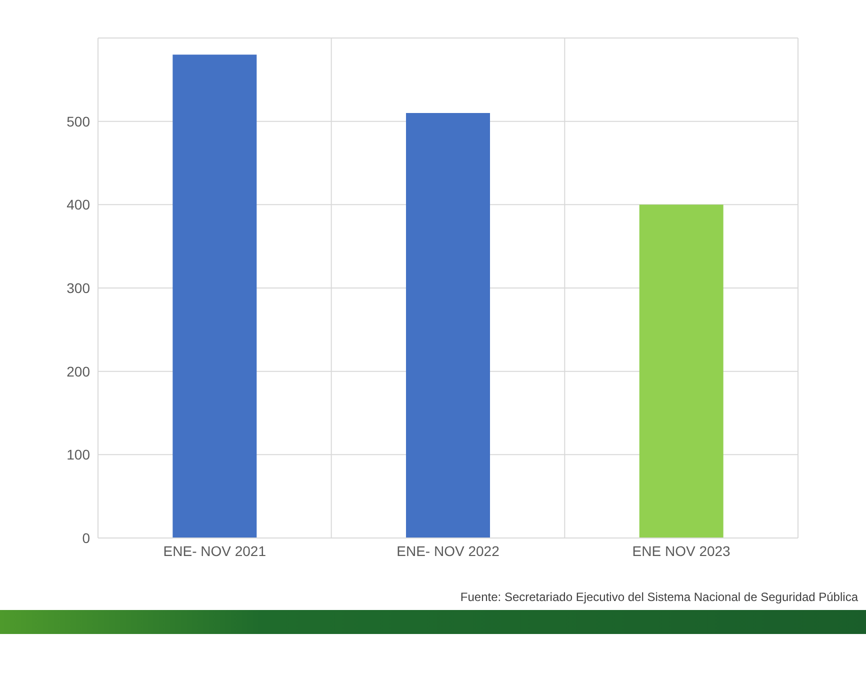  I want to click on x-tick-label: ENE- NOV 2022, so click(448, 550).